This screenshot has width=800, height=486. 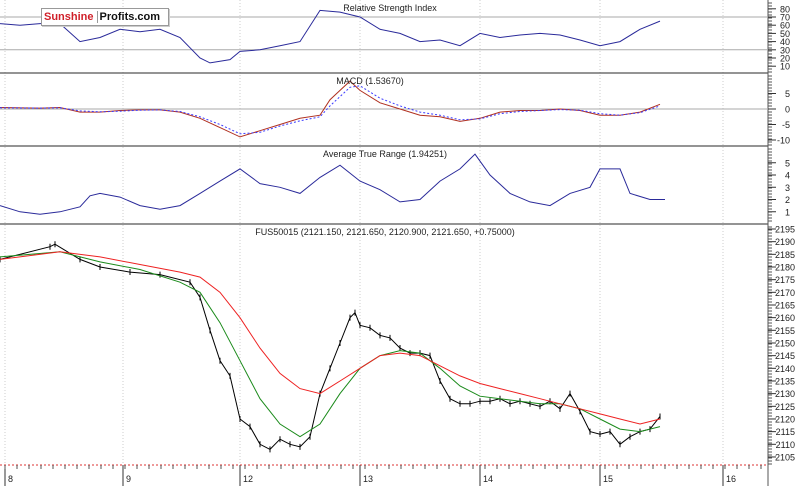 What do you see at coordinates (785, 356) in the screenshot?
I see `price-y-tick-label: 2145` at bounding box center [785, 356].